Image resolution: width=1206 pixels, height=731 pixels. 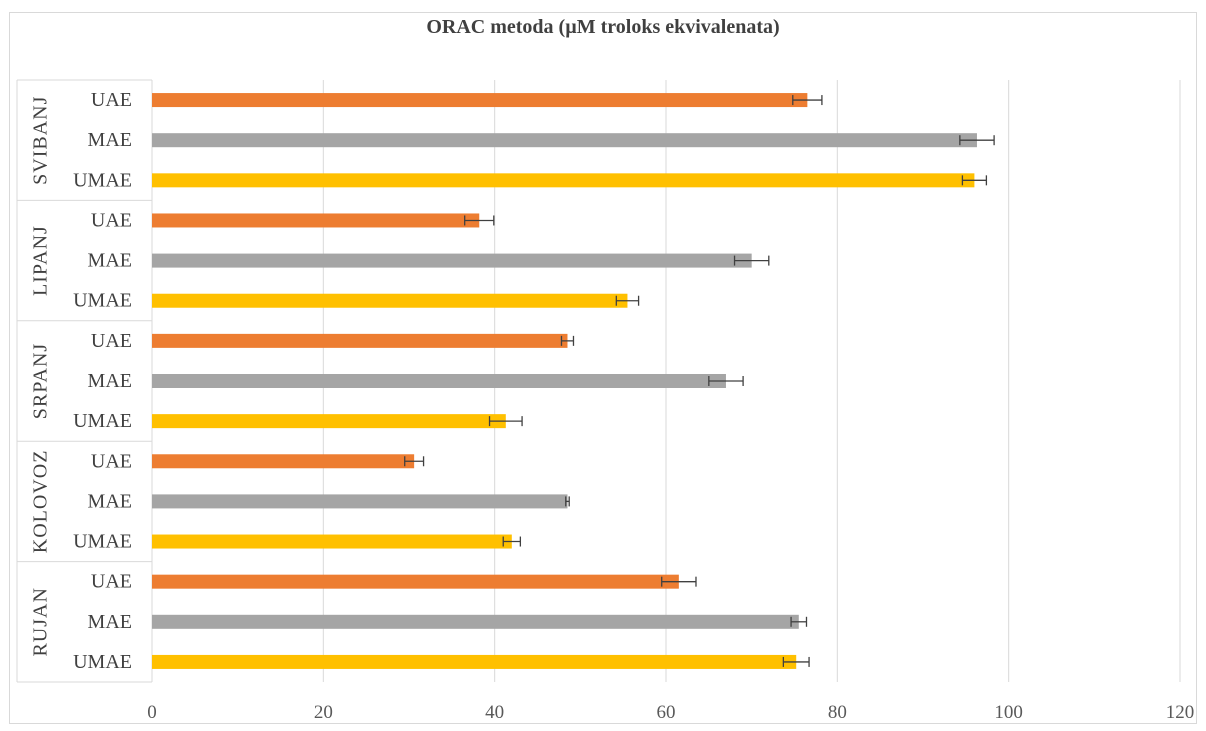 What do you see at coordinates (603, 27) in the screenshot?
I see `chart-title: ORAC metoda (µM troloks ekvivalenata)` at bounding box center [603, 27].